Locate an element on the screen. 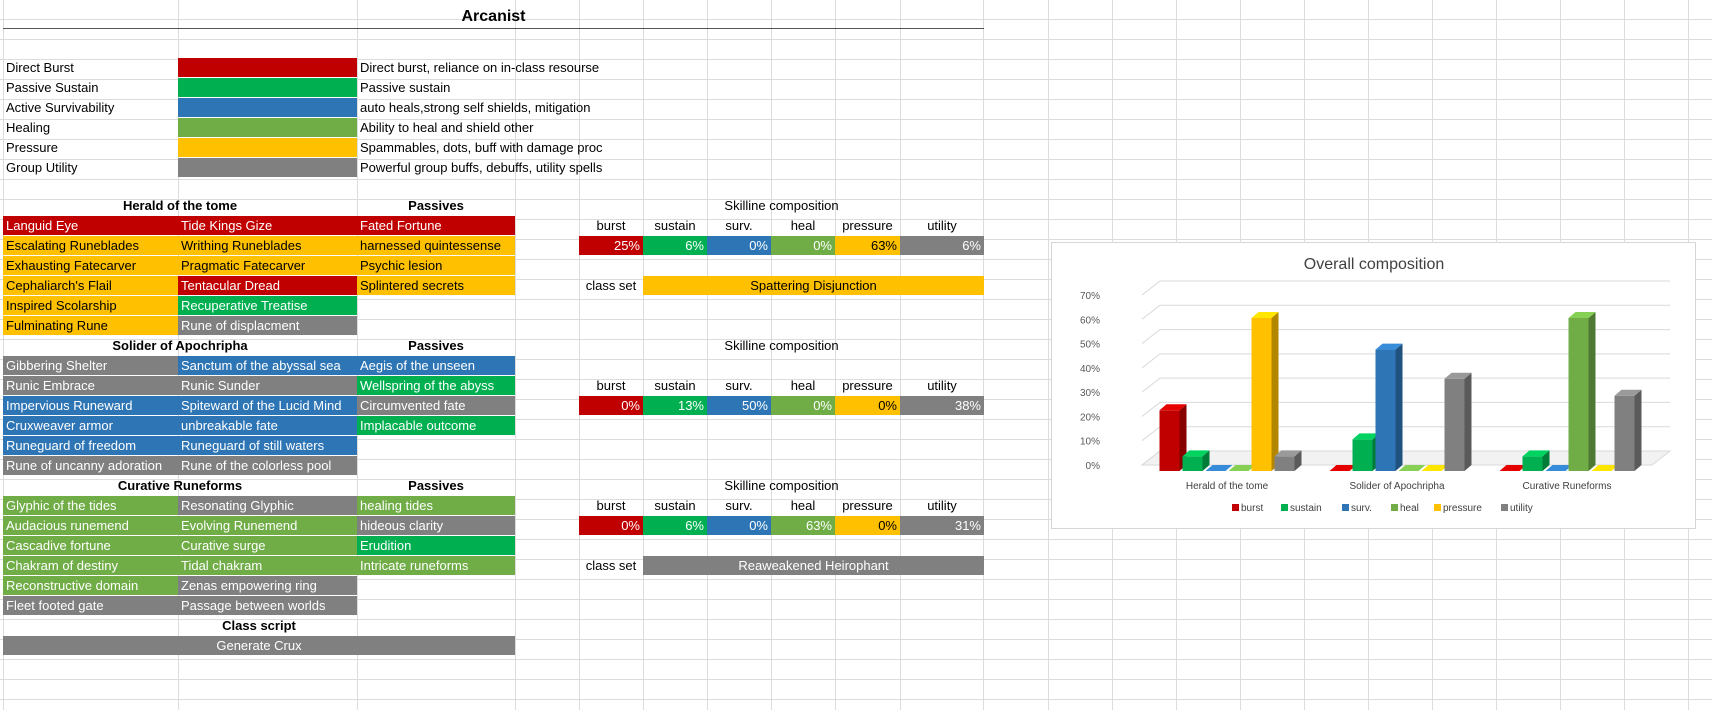 This screenshot has height=710, width=1712. skill-cell: Fulminating Rune is located at coordinates (90, 325).